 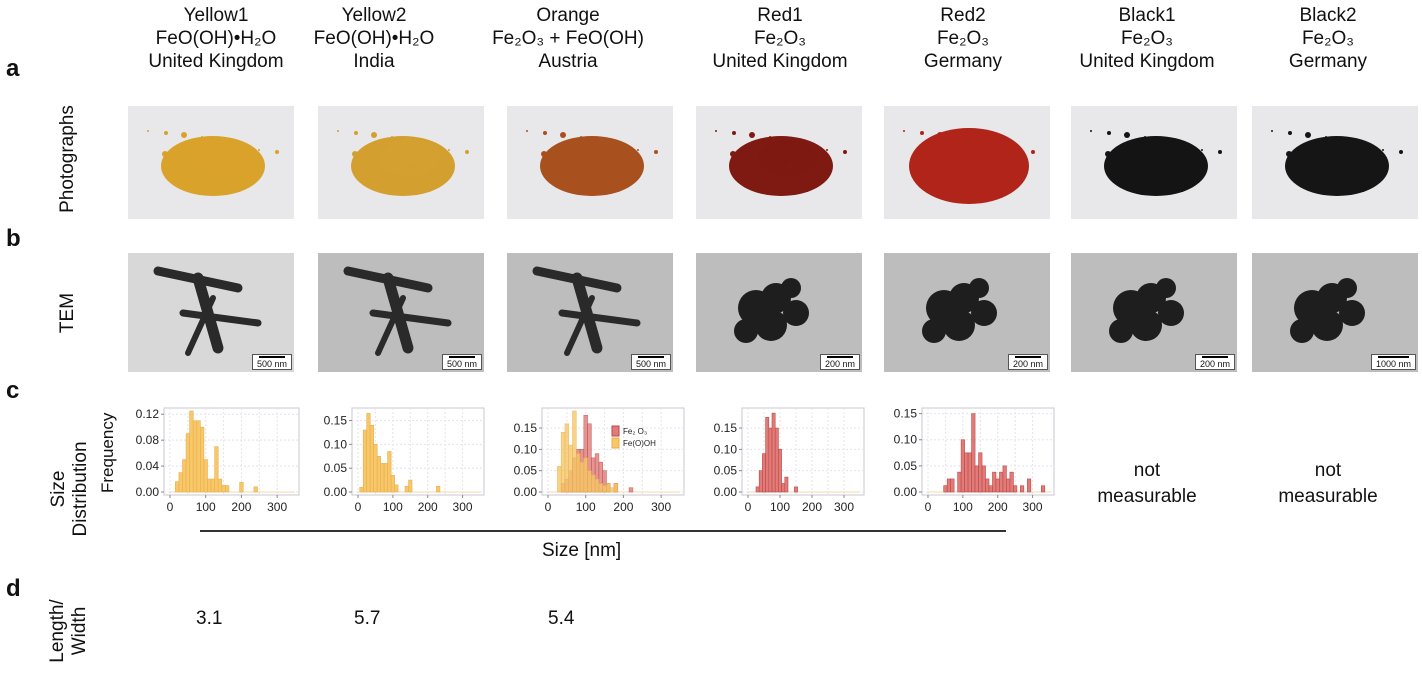 I want to click on y-tick-label: 0.15, so click(x=526, y=428).